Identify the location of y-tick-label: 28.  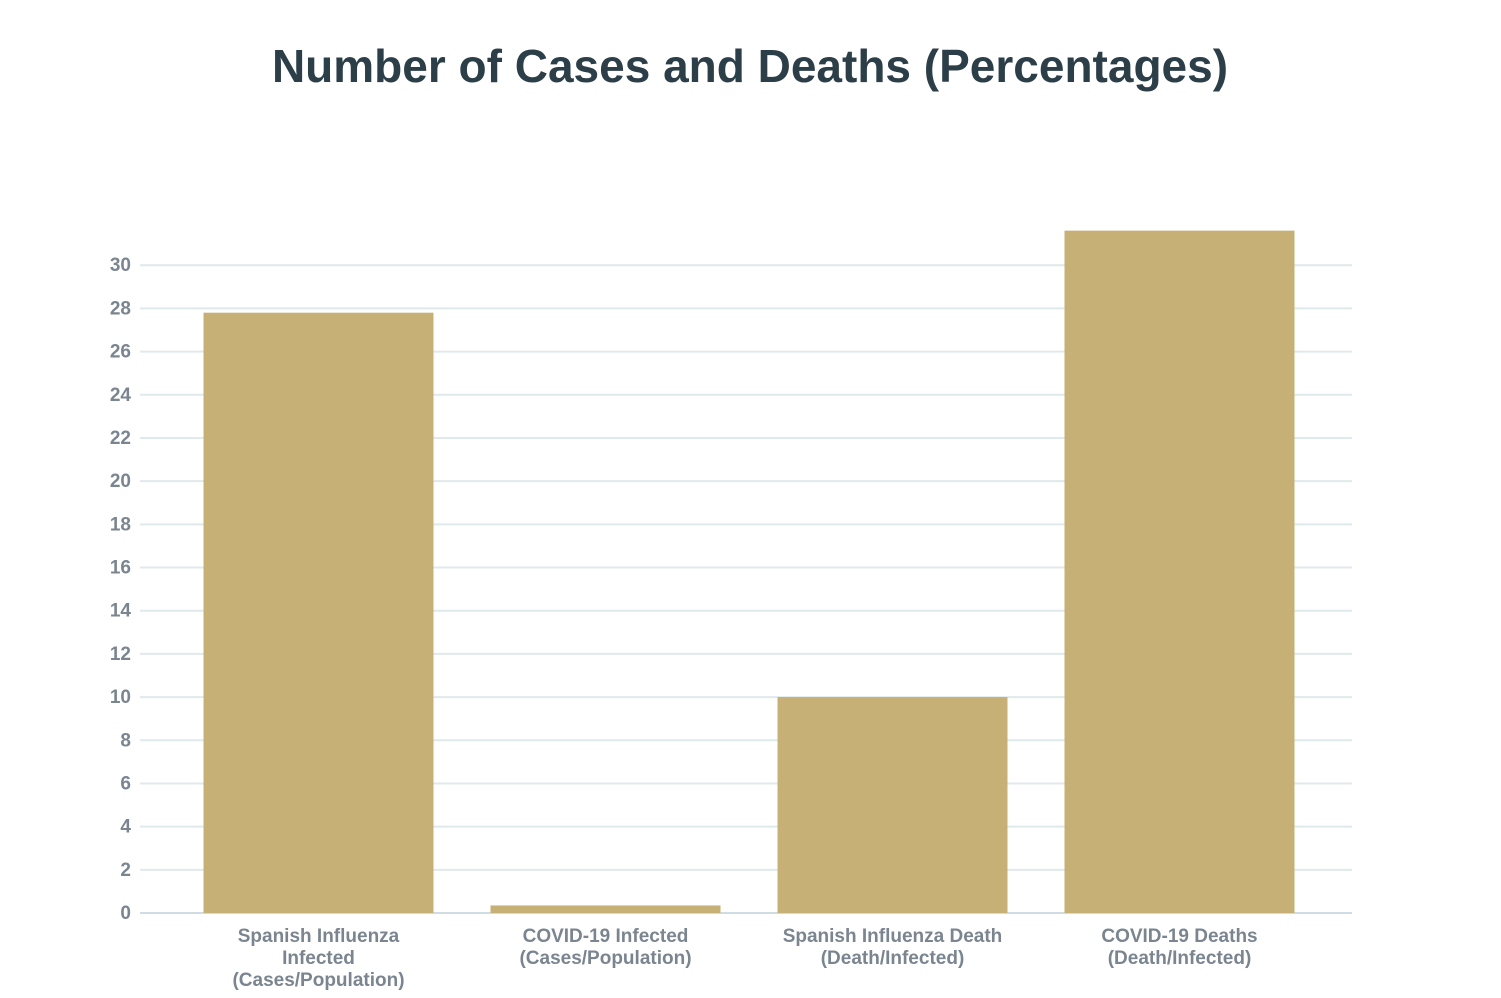
(120, 308).